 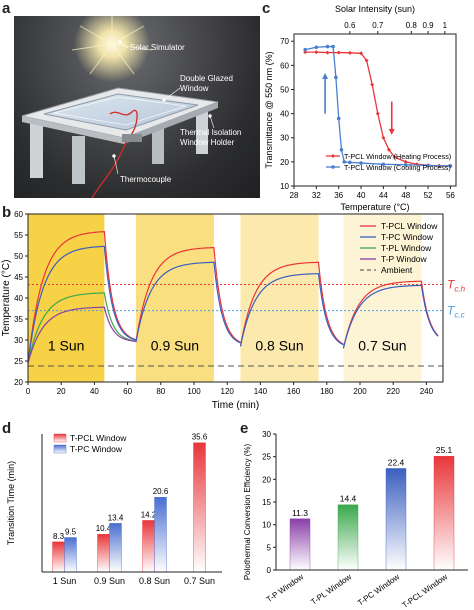 I want to click on double-glazed-window, so click(x=121, y=112).